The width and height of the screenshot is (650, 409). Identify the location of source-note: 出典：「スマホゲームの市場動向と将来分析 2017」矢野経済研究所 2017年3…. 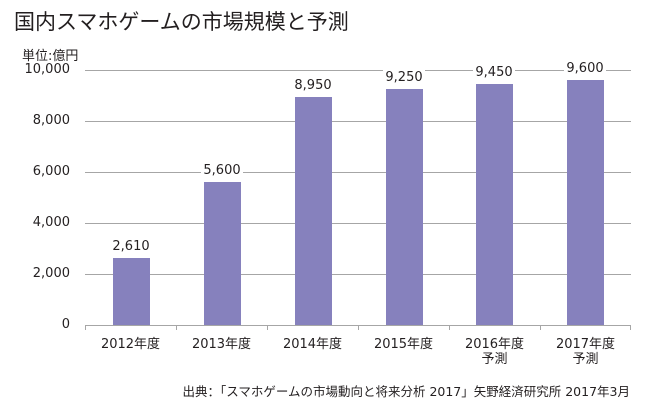
(406, 391).